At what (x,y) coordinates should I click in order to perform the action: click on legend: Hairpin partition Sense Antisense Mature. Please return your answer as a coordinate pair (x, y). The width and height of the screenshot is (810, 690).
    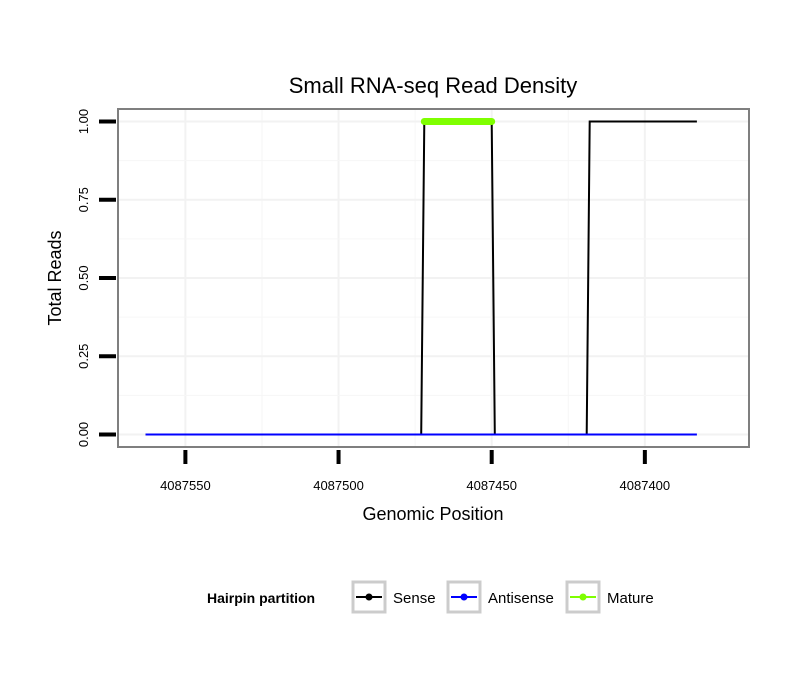
    Looking at the image, I should click on (430, 597).